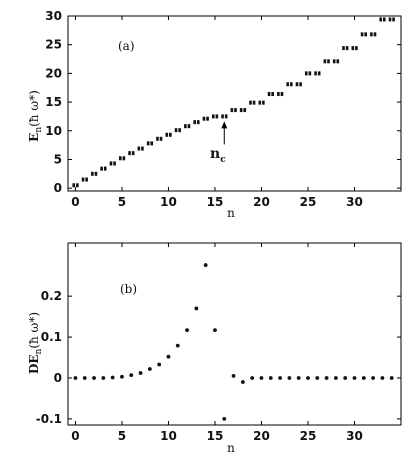  Describe the element at coordinates (49, 419) in the screenshot. I see `y-tick-label-b-0: -0.1` at that location.